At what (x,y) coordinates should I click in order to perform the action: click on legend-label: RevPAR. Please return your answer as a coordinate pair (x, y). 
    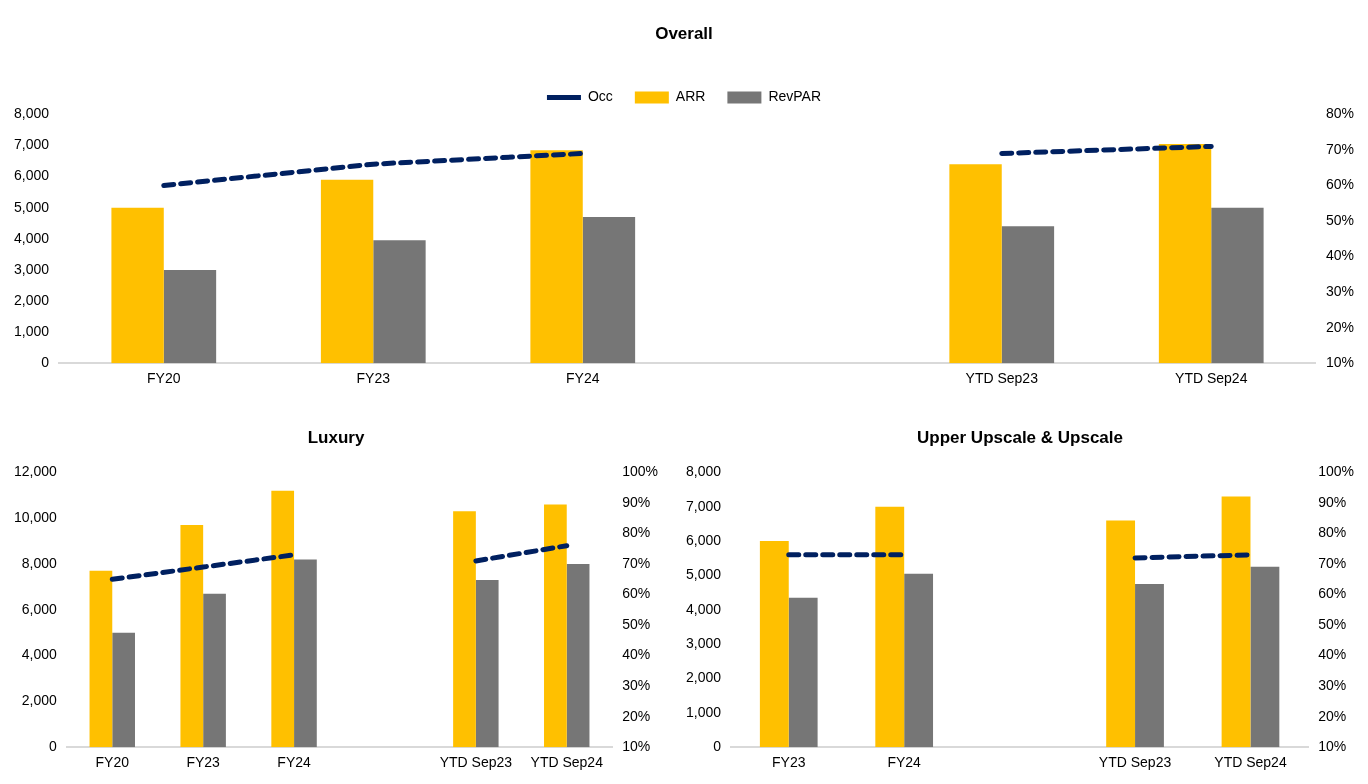
    Looking at the image, I should click on (795, 96).